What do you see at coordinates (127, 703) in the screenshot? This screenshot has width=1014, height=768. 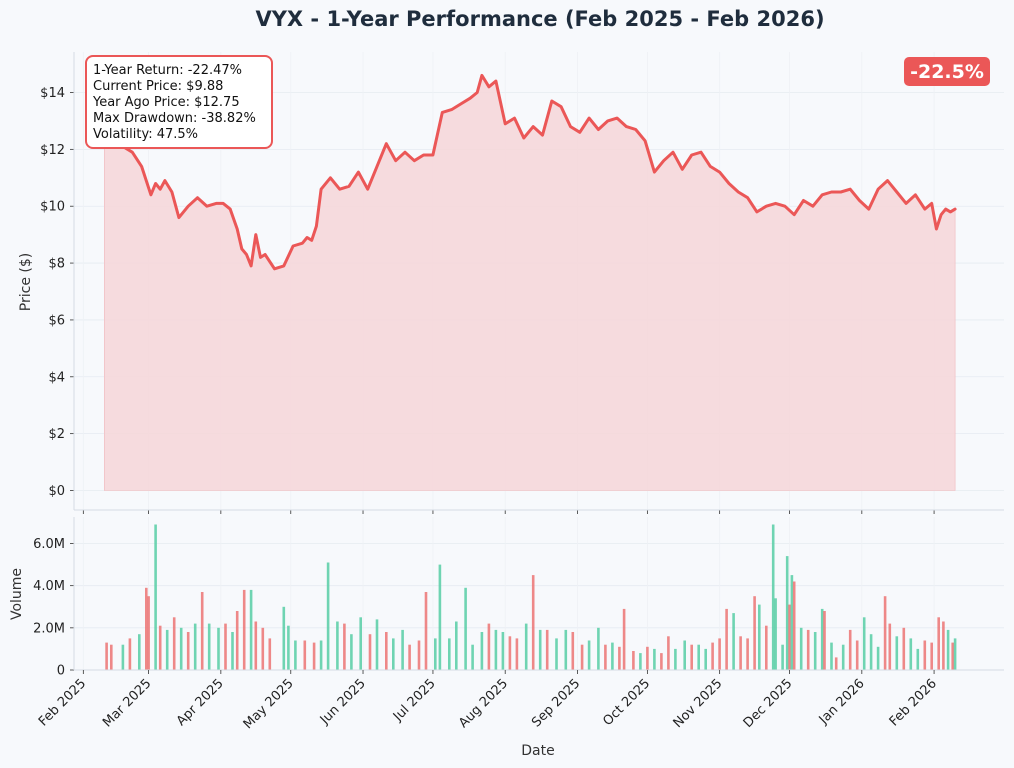 I see `x-tick-label: Mar 2025` at bounding box center [127, 703].